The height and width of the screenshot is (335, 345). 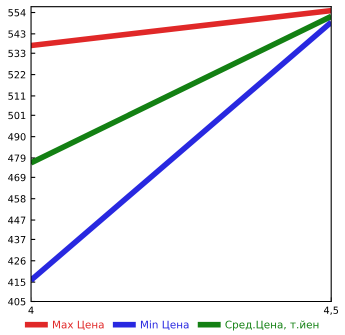 I want to click on x-tick-label: 4,5, so click(x=331, y=310).